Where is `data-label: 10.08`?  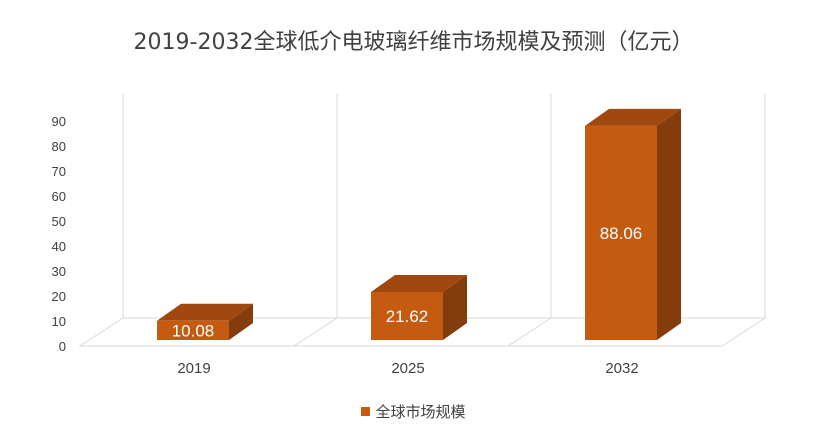 data-label: 10.08 is located at coordinates (193, 330).